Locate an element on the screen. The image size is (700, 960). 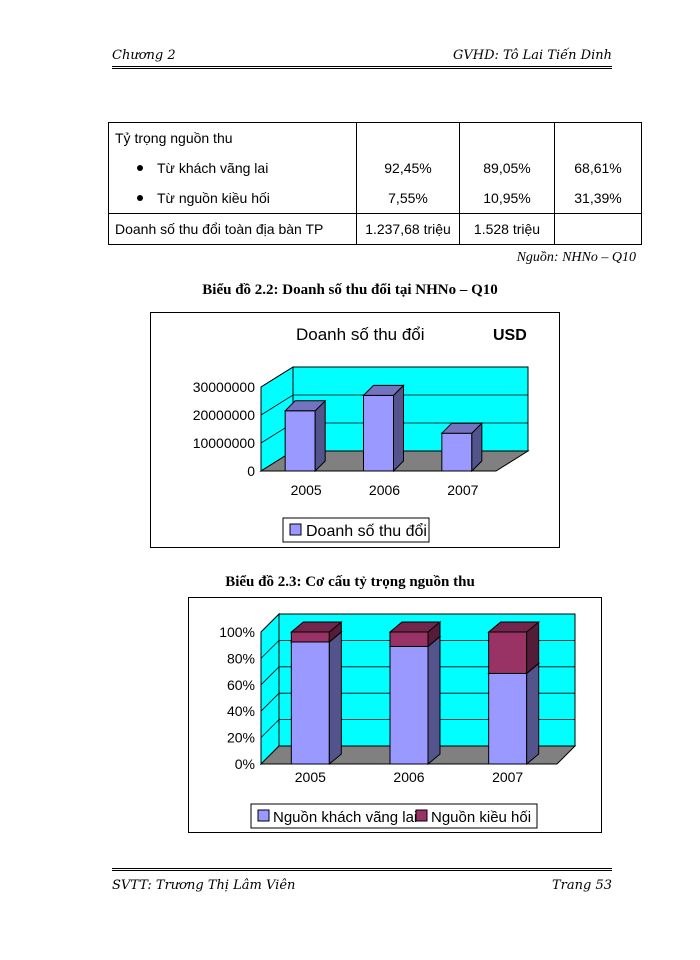
cell-value: 1.528 triệu is located at coordinates (507, 229).